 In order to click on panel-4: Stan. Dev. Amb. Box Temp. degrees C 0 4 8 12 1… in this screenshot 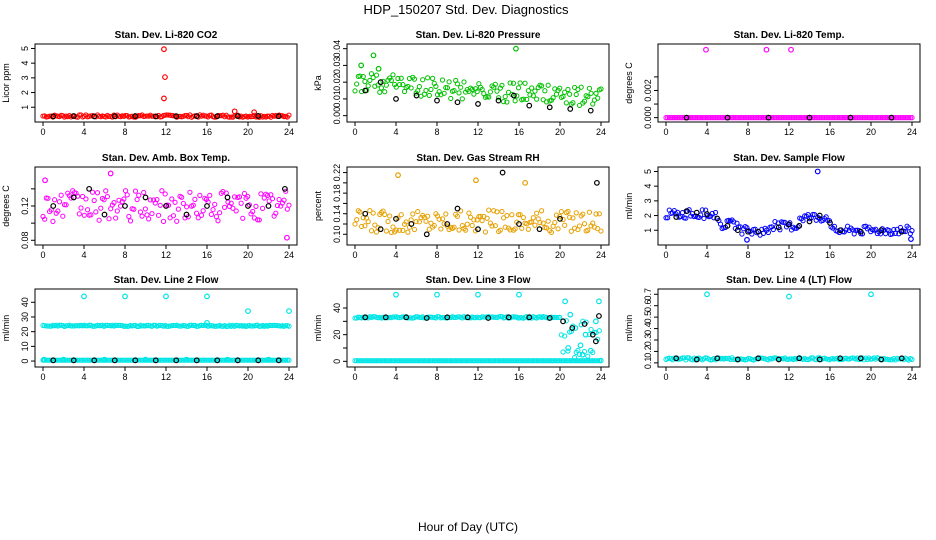, I will do `click(149, 206)`.